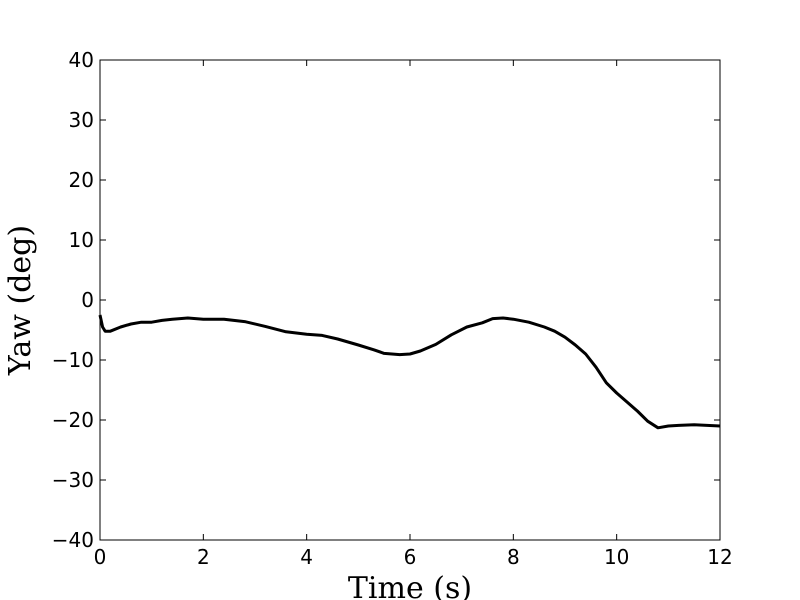 Image resolution: width=800 pixels, height=600 pixels. I want to click on y-tick-label: −40, so click(73, 540).